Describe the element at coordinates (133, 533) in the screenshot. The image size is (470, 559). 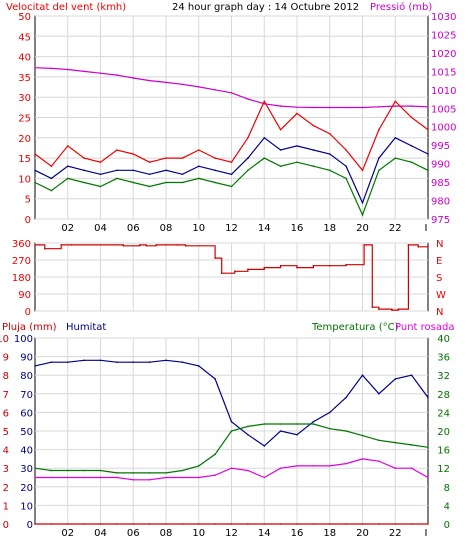
I see `x-tick-label: 06` at that location.